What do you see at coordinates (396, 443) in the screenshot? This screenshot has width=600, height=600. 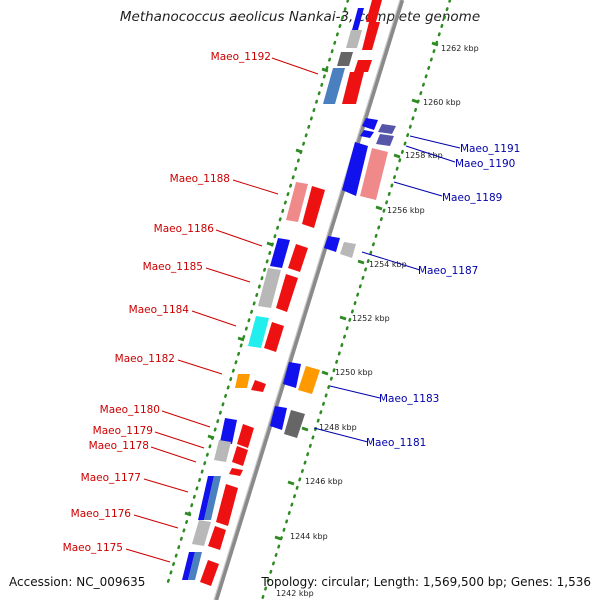 I see `gene-label: Maeo_1181` at bounding box center [396, 443].